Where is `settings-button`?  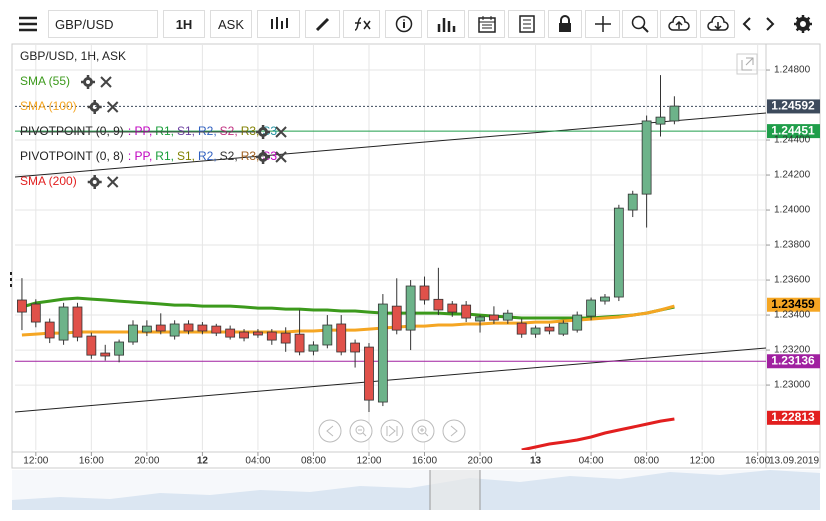 settings-button is located at coordinates (803, 24).